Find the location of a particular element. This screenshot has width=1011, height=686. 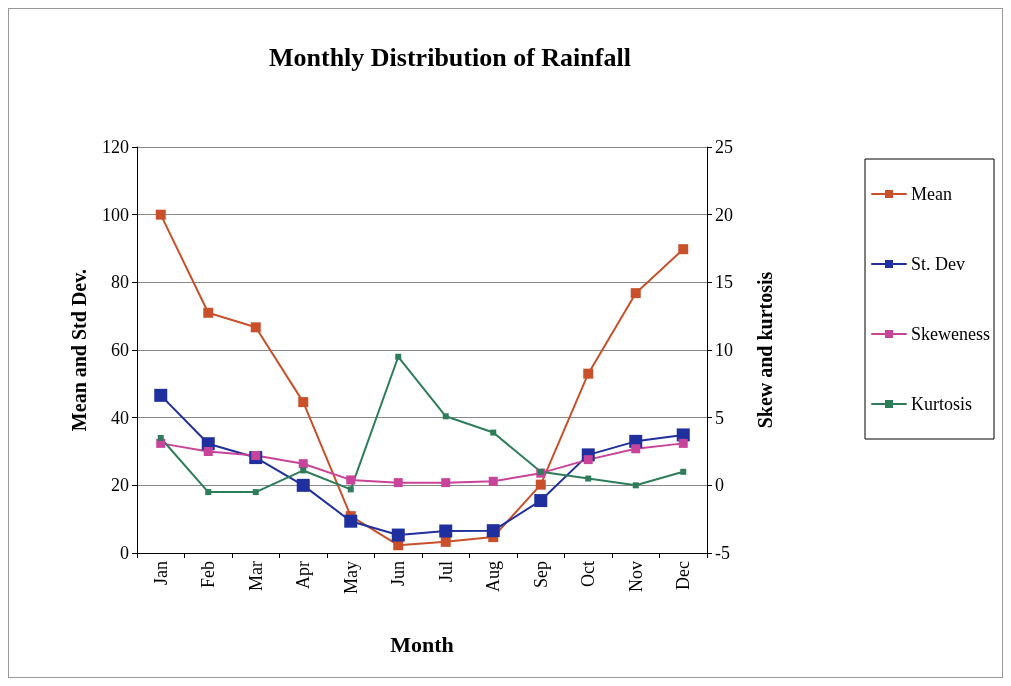

y2-tick-label: 0 is located at coordinates (719, 485).